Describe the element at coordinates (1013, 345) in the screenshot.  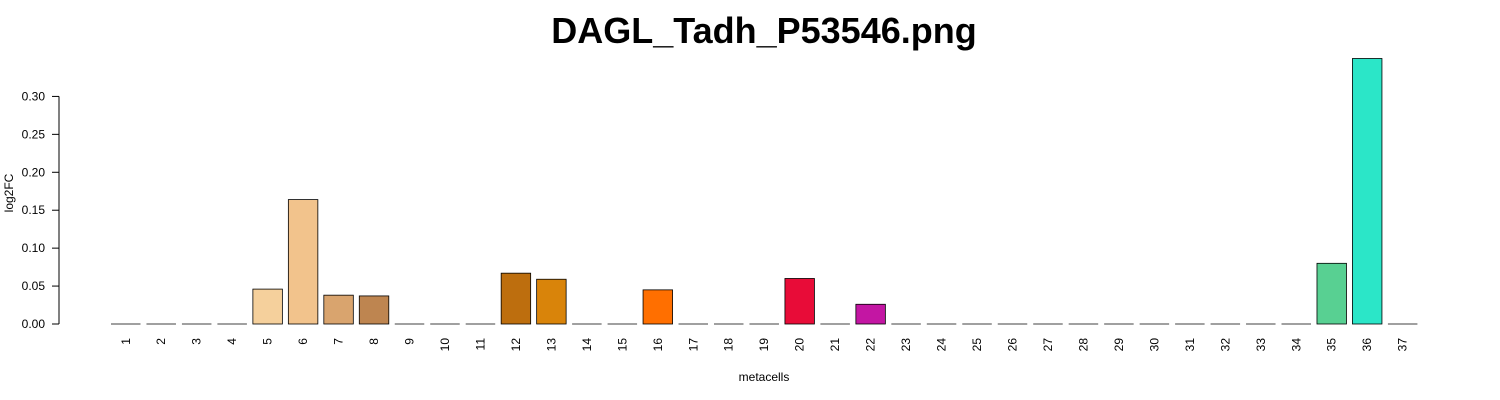
I see `x-tick-label: 26` at that location.